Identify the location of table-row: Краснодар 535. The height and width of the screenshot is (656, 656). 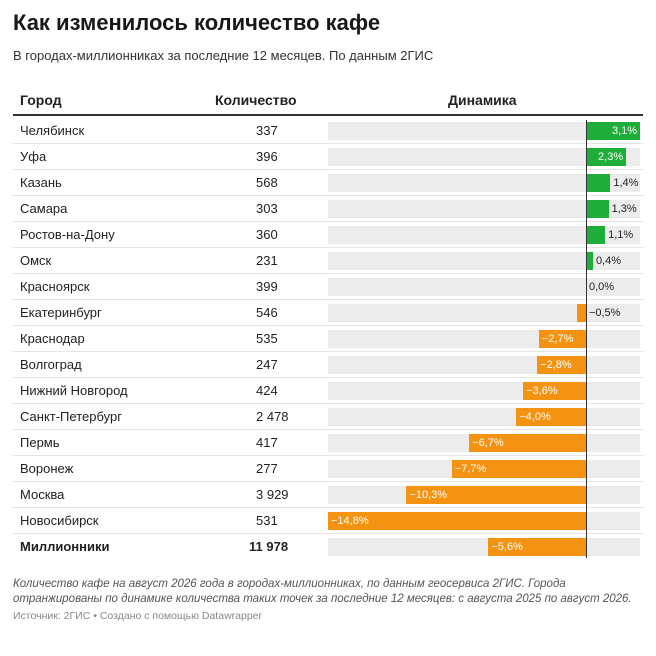
(328, 339).